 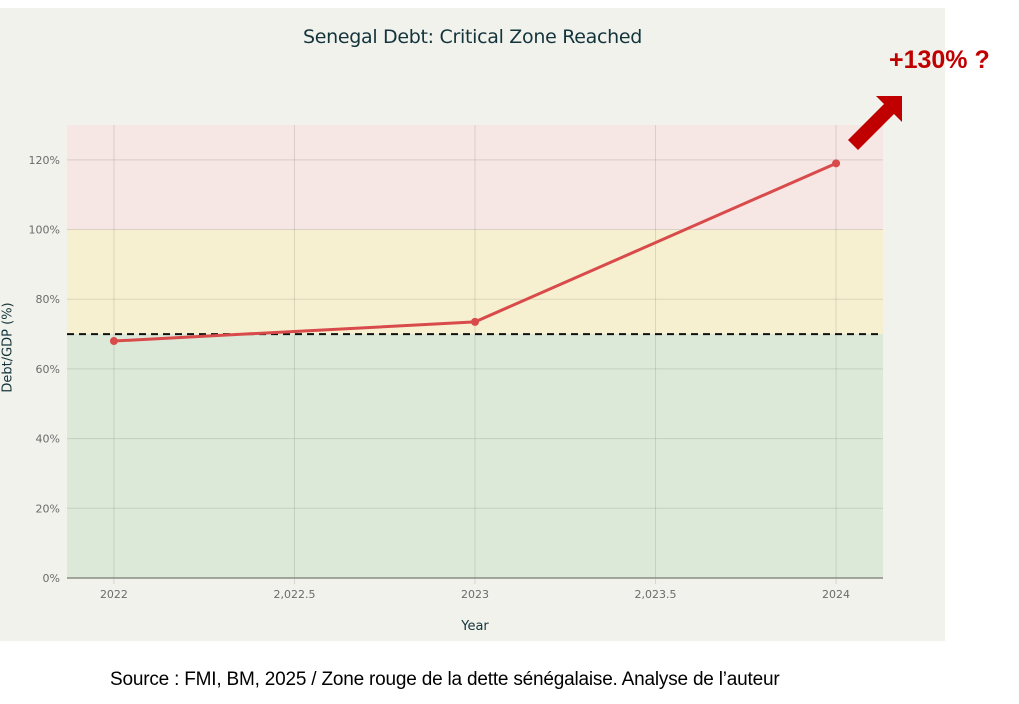 I want to click on y-axis-label: Debt/GDP (%), so click(x=8, y=347).